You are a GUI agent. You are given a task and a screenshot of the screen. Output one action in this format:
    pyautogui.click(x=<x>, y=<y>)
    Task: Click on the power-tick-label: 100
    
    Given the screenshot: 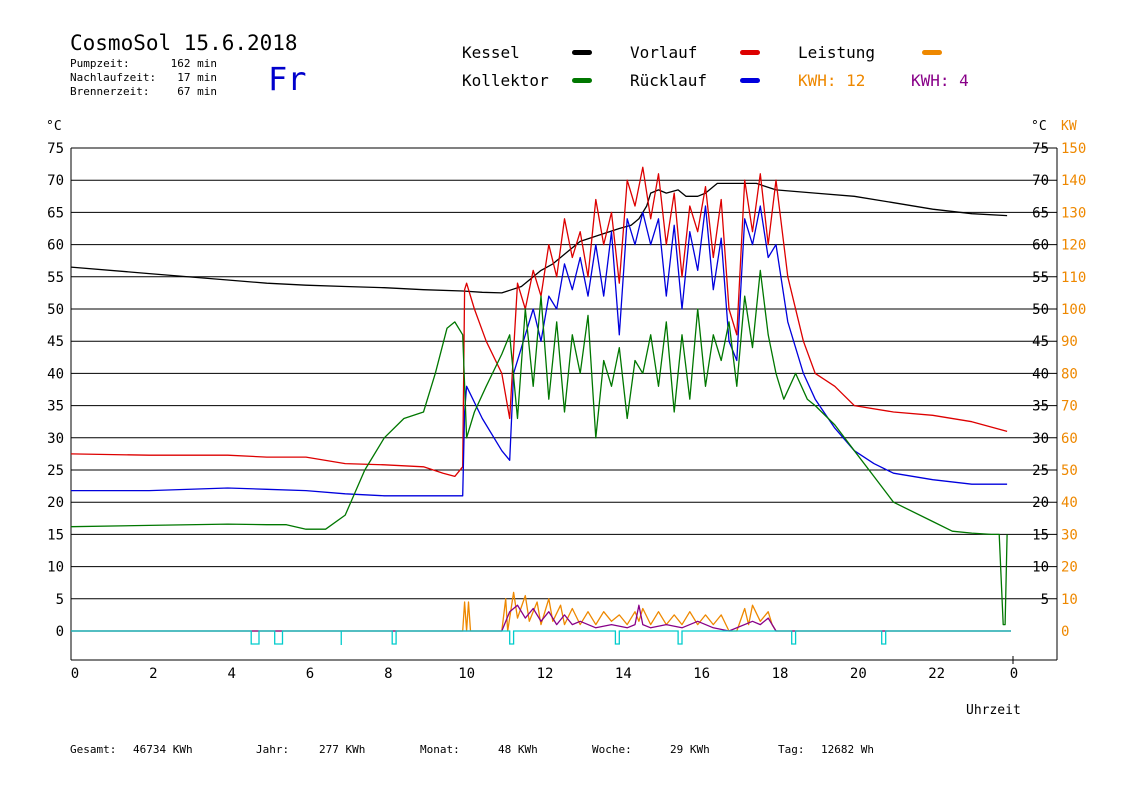 What is the action you would take?
    pyautogui.click(x=1073, y=310)
    